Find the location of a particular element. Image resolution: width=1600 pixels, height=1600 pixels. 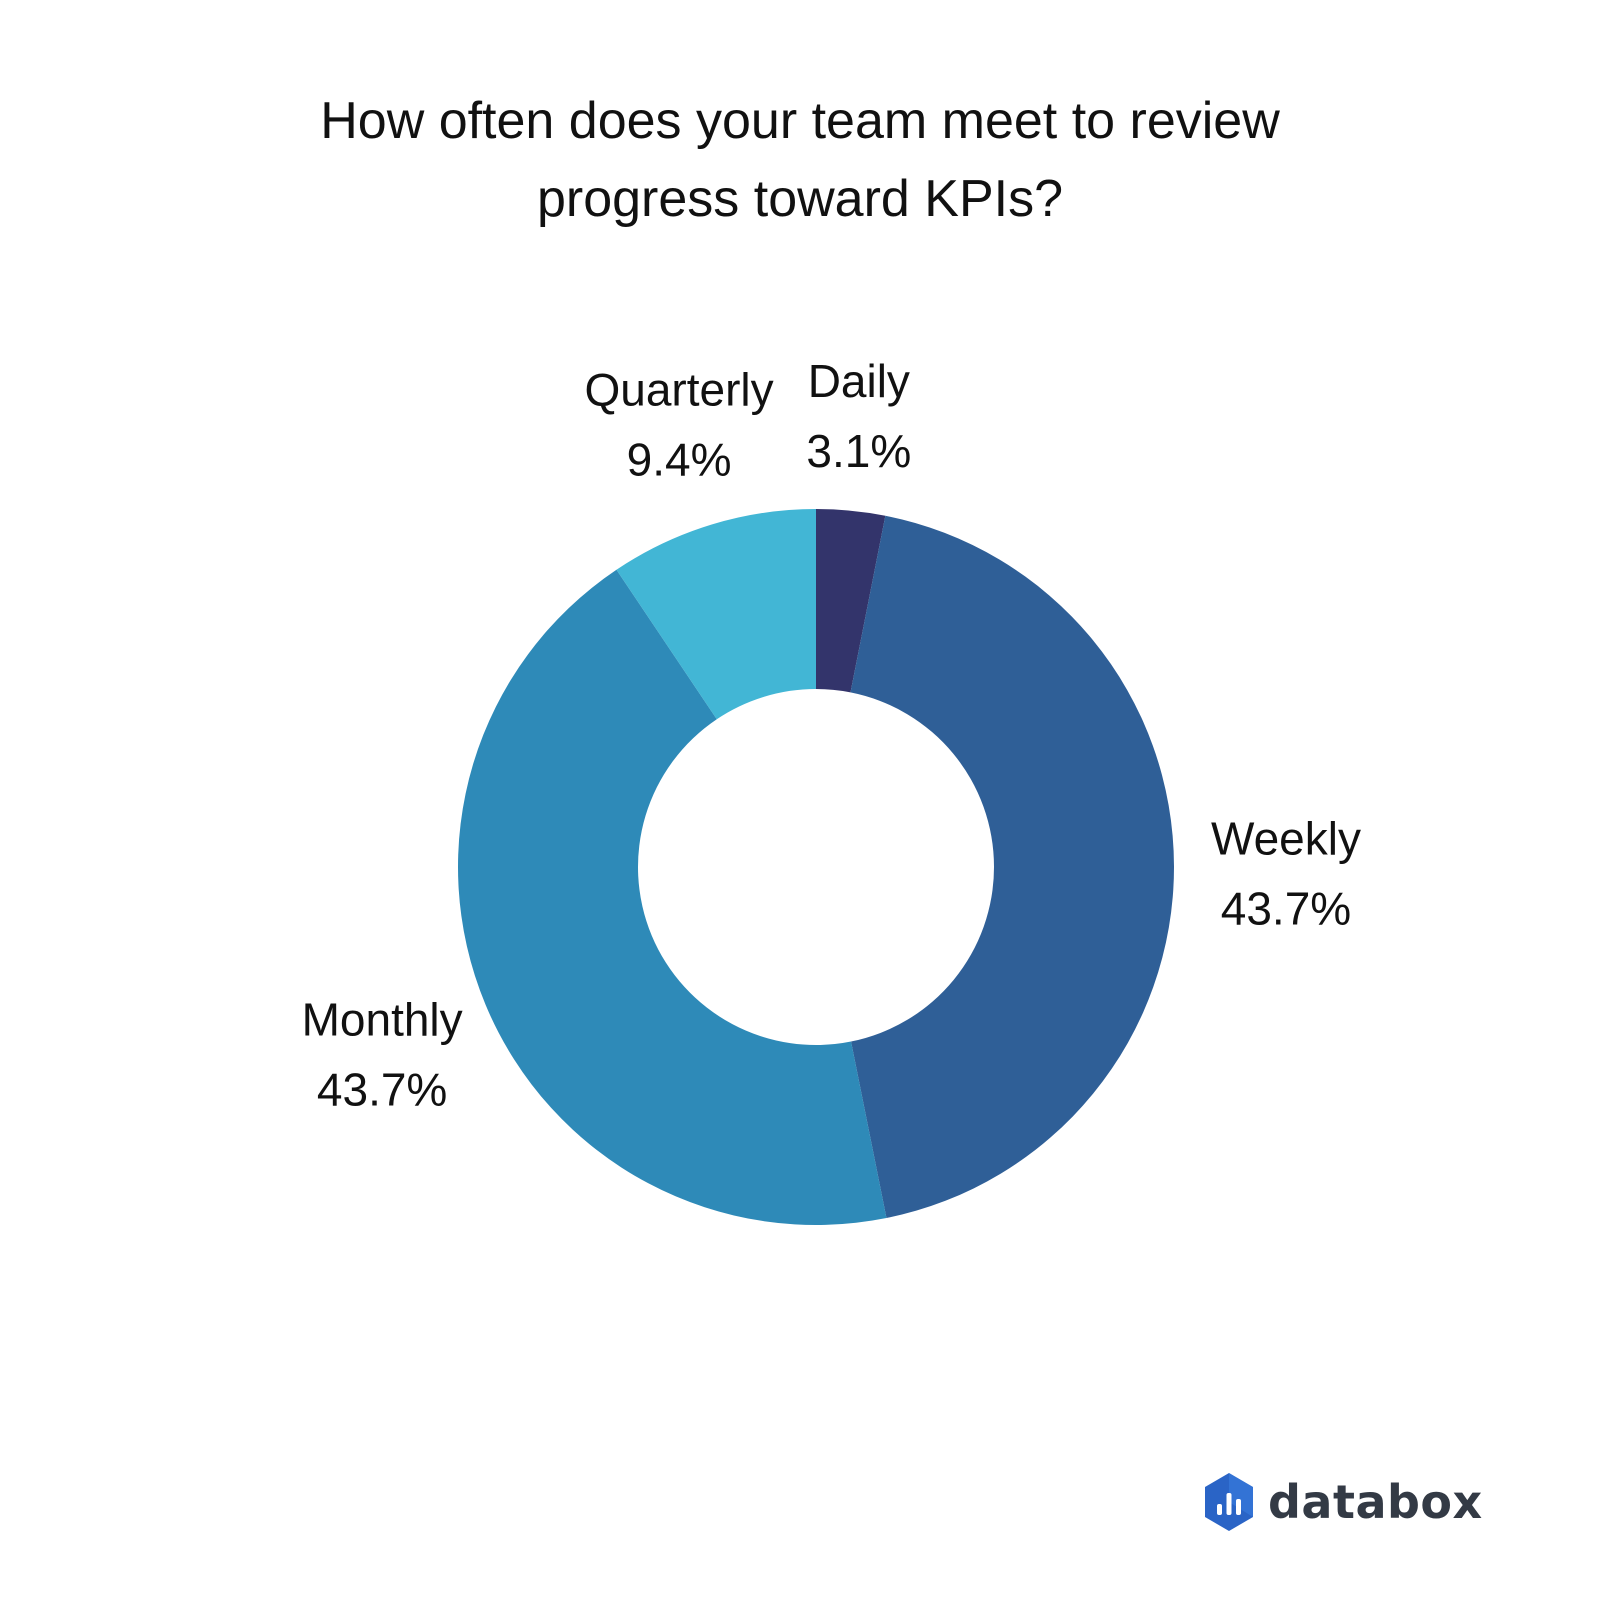

label-daily: Daily is located at coordinates (859, 381).